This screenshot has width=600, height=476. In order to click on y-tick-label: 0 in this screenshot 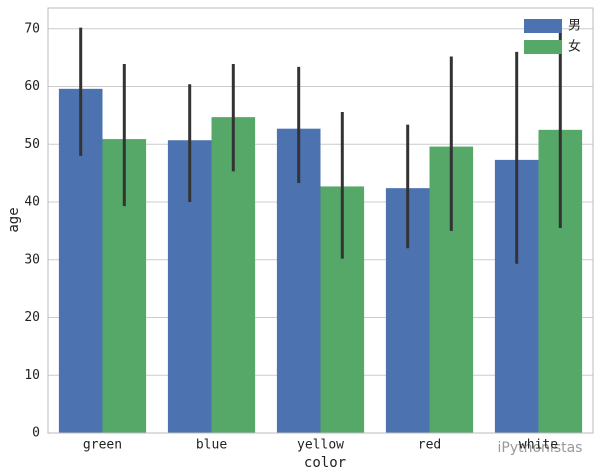, I will do `click(36, 433)`.